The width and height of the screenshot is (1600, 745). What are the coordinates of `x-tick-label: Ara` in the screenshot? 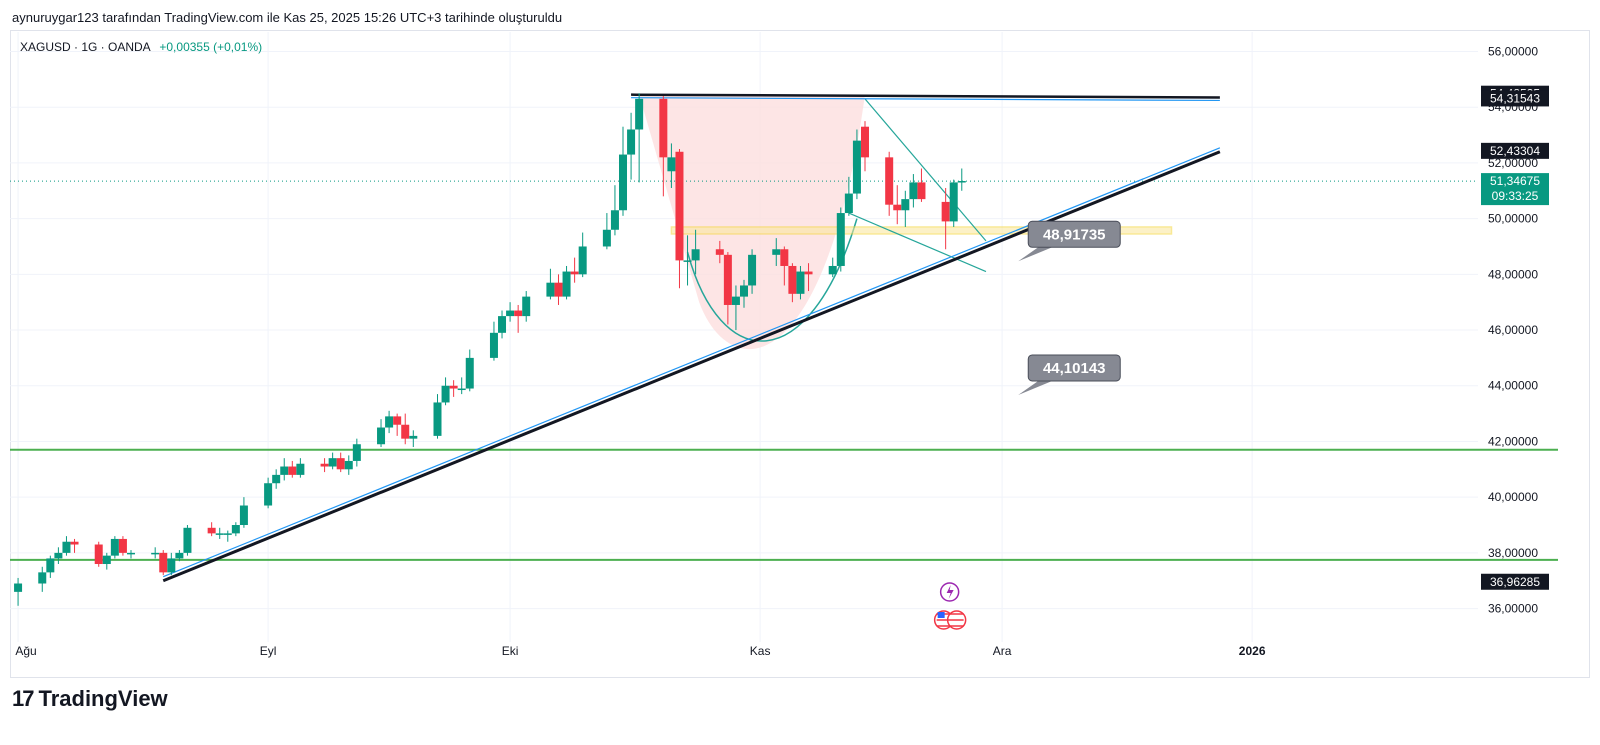 It's located at (1002, 651).